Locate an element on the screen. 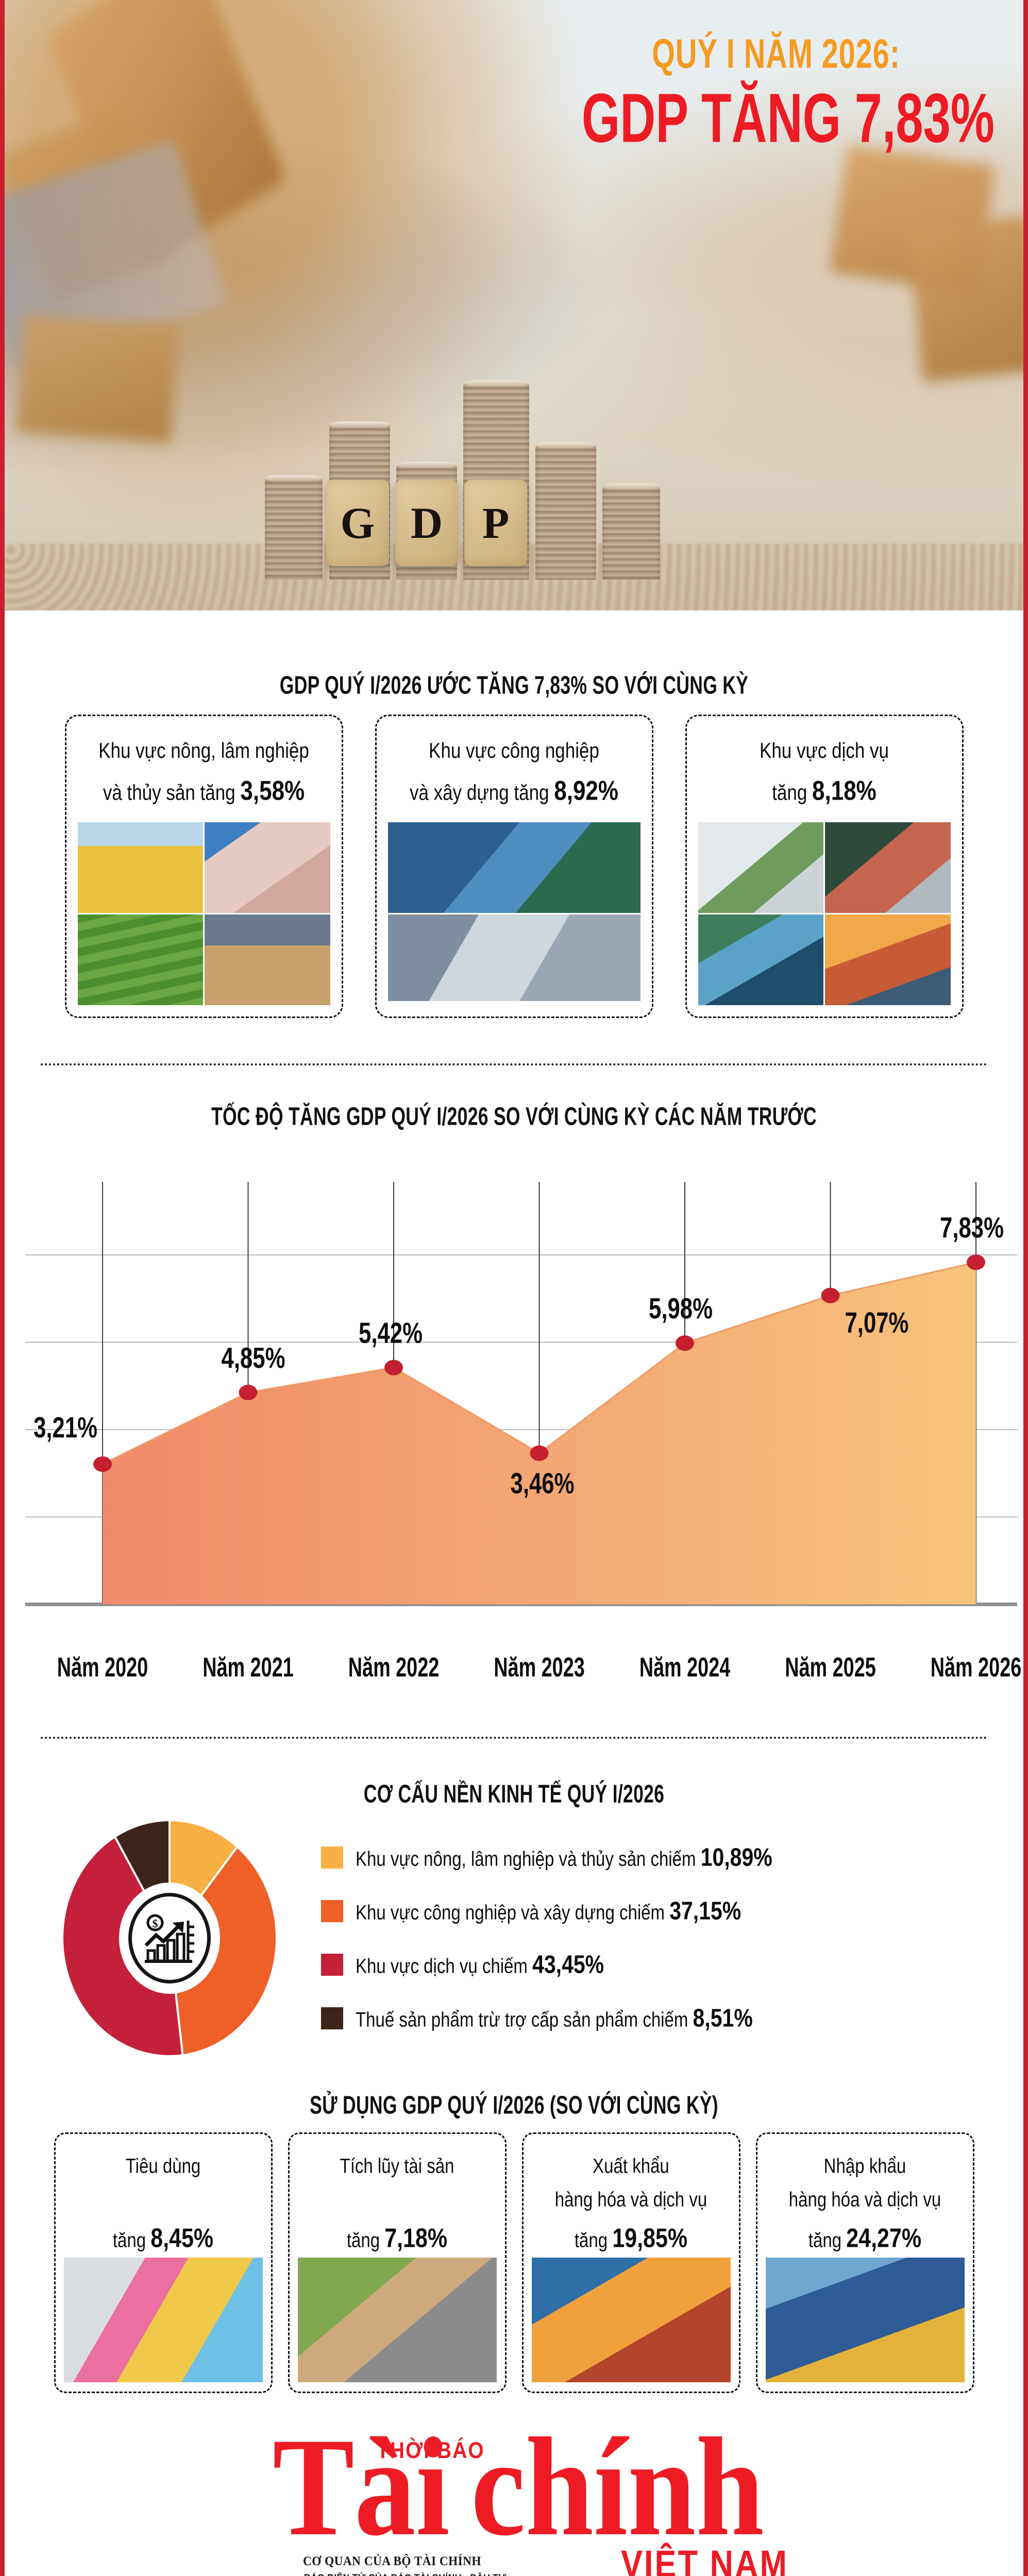 The image size is (1028, 2576). sector-line2: và thủy sản tăng is located at coordinates (172, 792).